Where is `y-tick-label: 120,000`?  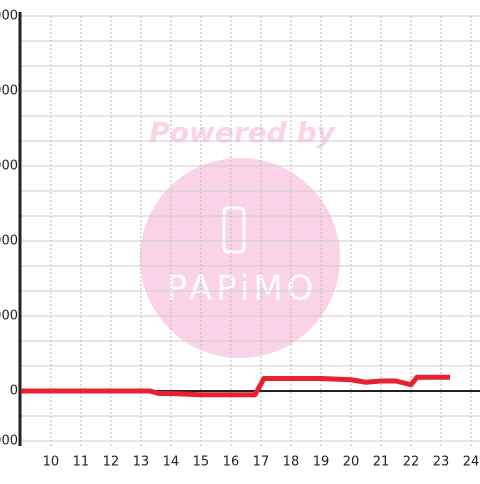
y-tick-label: 120,000 is located at coordinates (9, 91).